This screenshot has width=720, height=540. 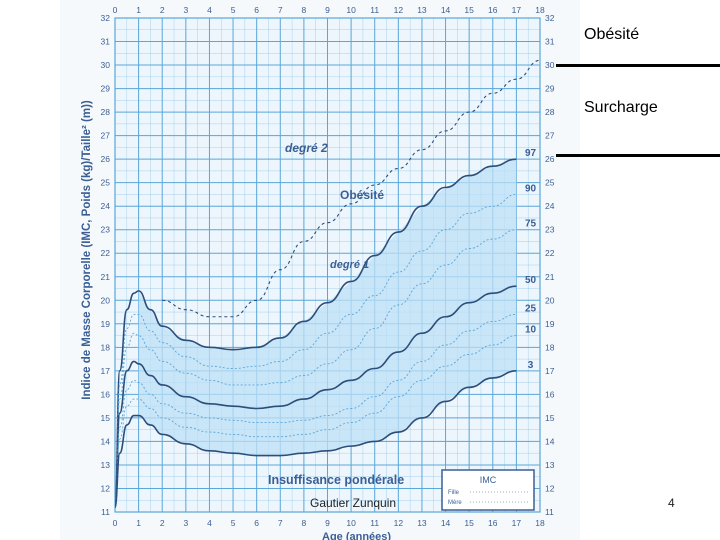 What do you see at coordinates (550, 89) in the screenshot?
I see `y-tick-label-right: 29` at bounding box center [550, 89].